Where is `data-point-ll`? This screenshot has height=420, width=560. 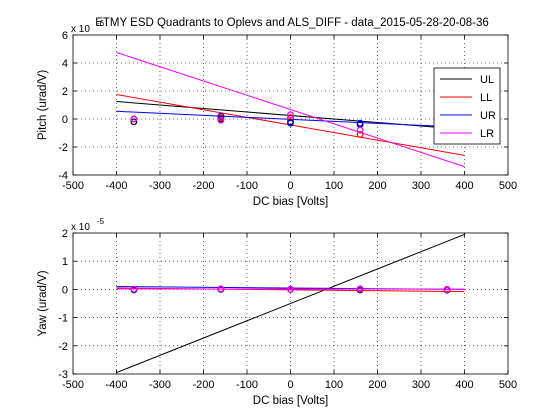
data-point-ll is located at coordinates (360, 134).